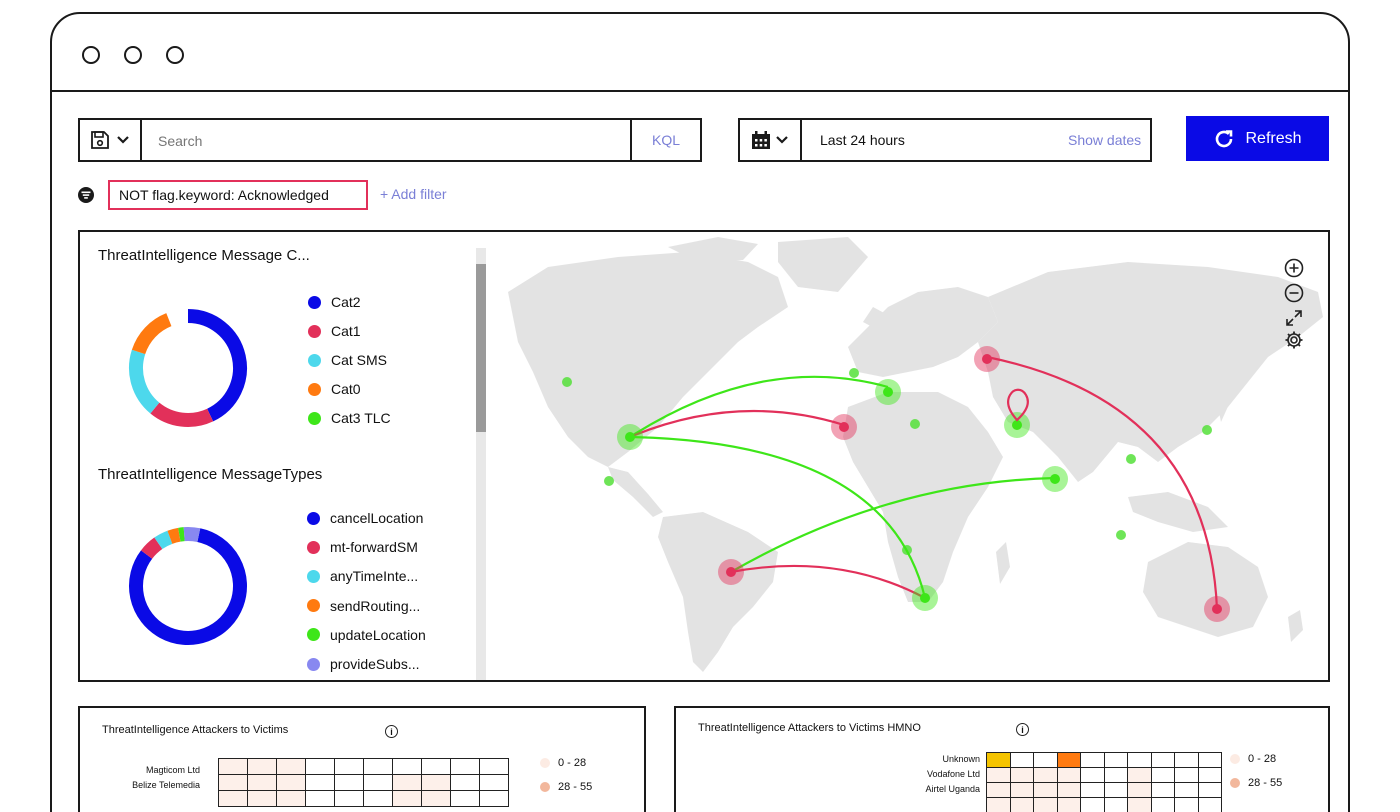  I want to click on legend-item: Cat1, so click(334, 331).